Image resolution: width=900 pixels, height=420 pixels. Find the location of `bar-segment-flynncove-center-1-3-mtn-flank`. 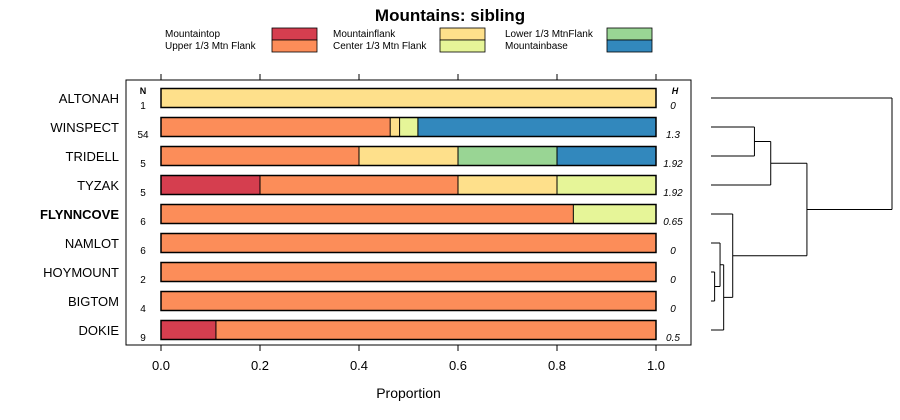

bar-segment-flynncove-center-1-3-mtn-flank is located at coordinates (614, 214).